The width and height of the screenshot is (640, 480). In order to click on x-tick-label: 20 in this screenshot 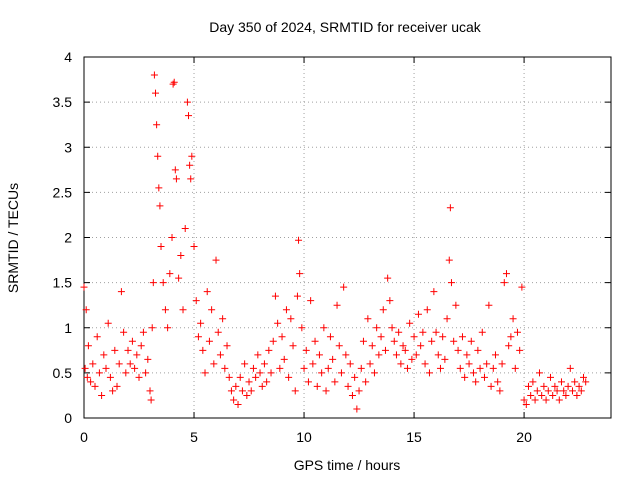, I will do `click(524, 437)`.